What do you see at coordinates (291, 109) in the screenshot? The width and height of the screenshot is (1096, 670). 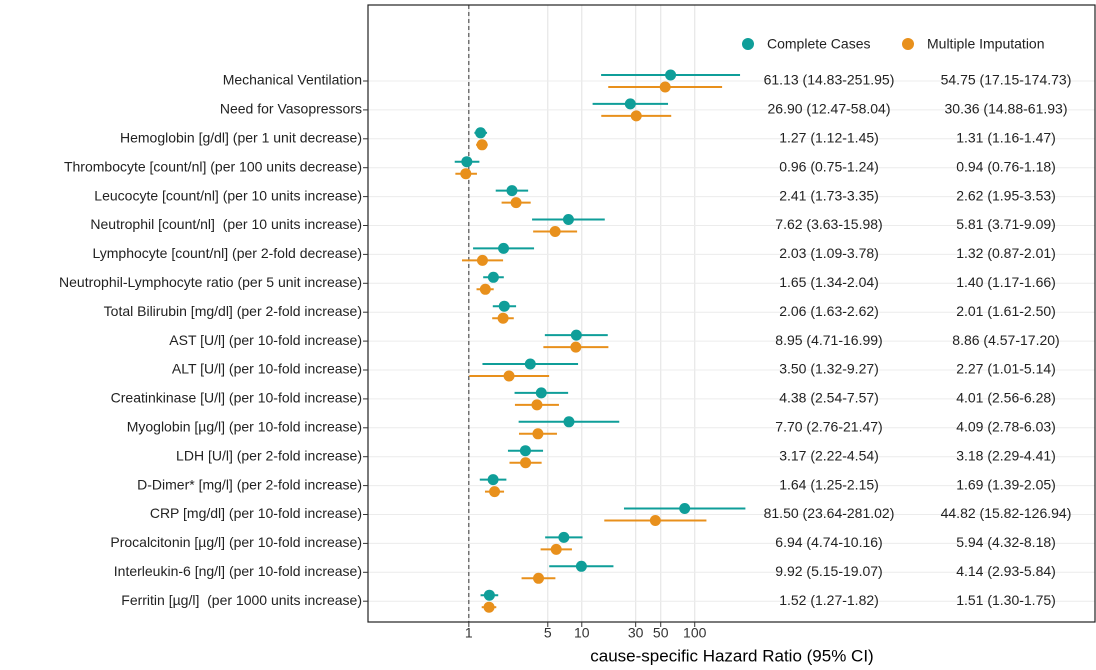 I see `y-tick-label: Need for Vasopressors` at bounding box center [291, 109].